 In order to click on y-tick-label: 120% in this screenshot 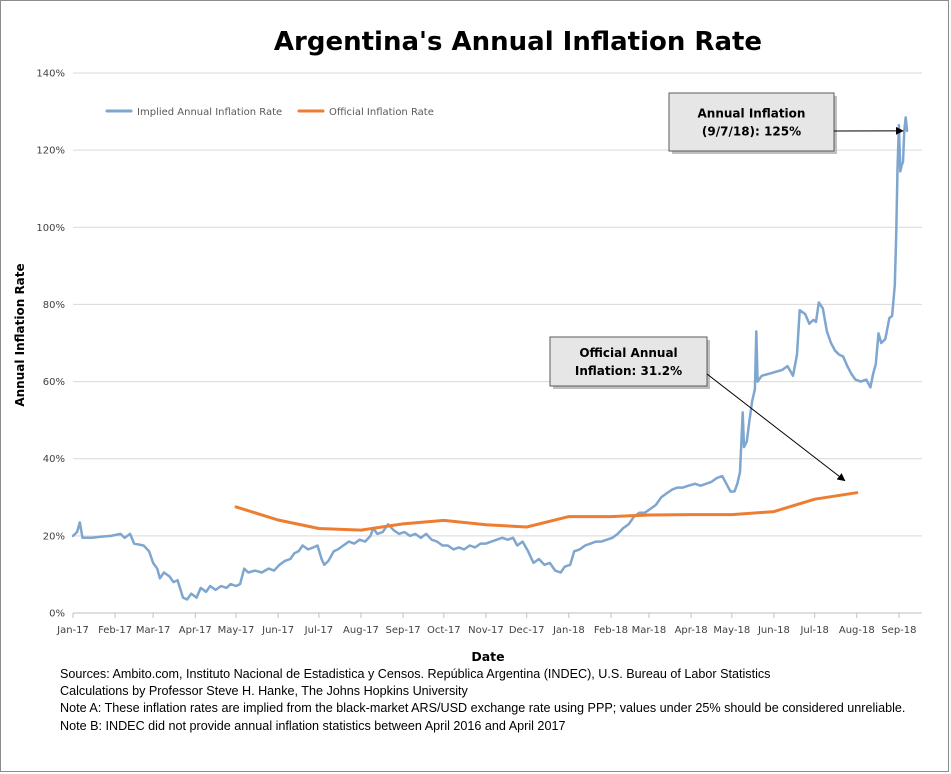, I will do `click(50, 151)`.